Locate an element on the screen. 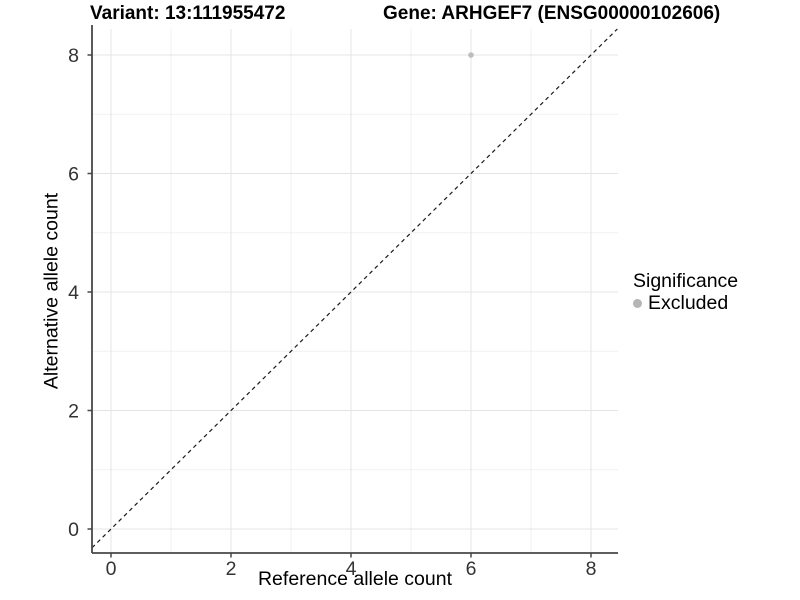  x-tick-label: 2 is located at coordinates (231, 569).